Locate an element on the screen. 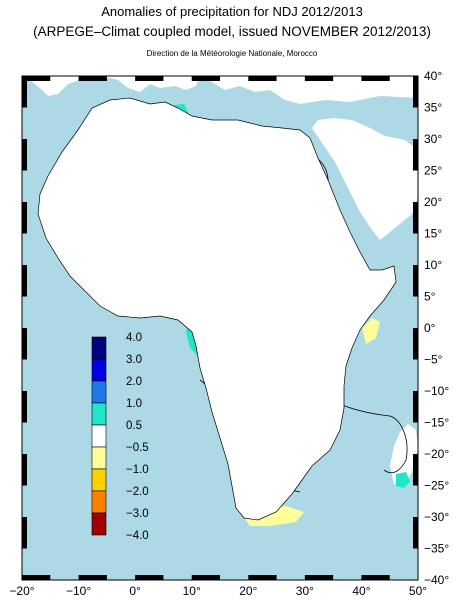 Image resolution: width=464 pixels, height=600 pixels. somalia-dry-anomaly is located at coordinates (371, 331).